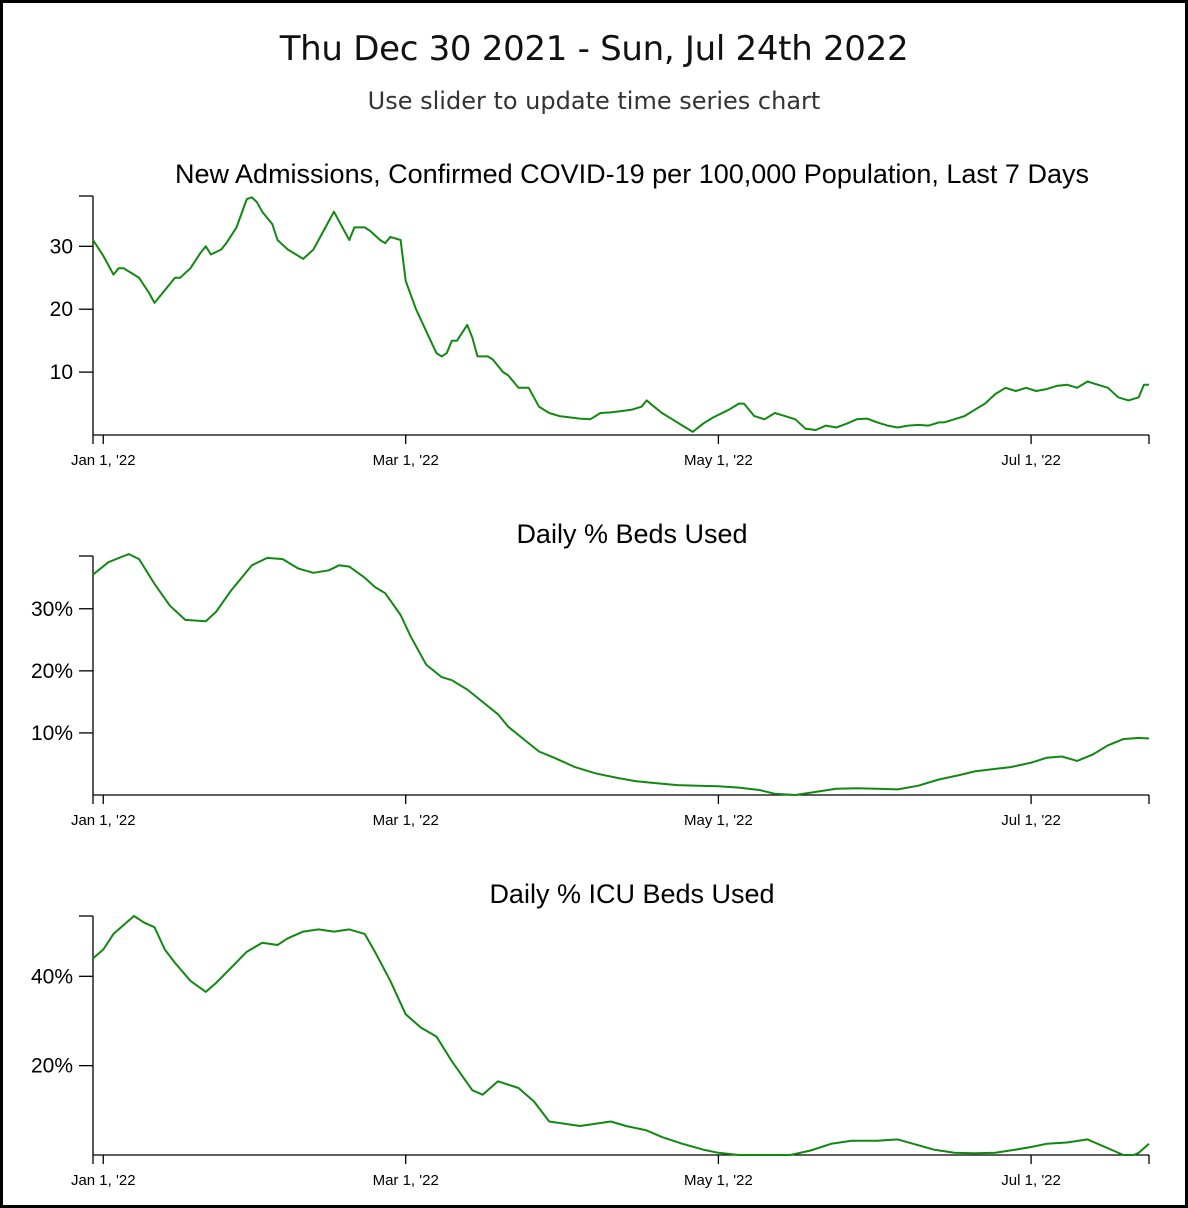 Image resolution: width=1188 pixels, height=1208 pixels. I want to click on page-subtitle: Use slider to update time series chart, so click(594, 101).